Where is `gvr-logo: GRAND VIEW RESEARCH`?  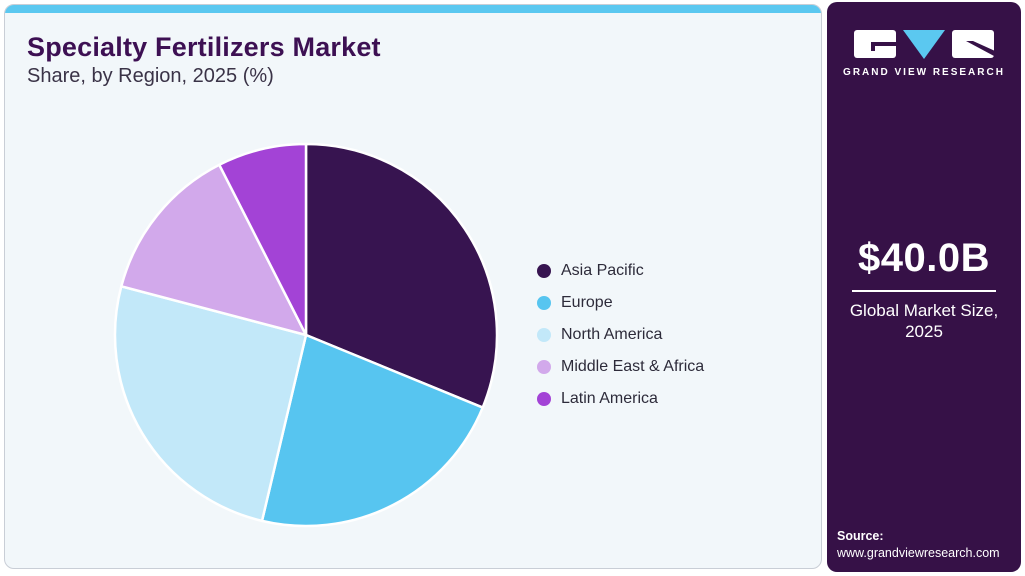 gvr-logo: GRAND VIEW RESEARCH is located at coordinates (924, 53).